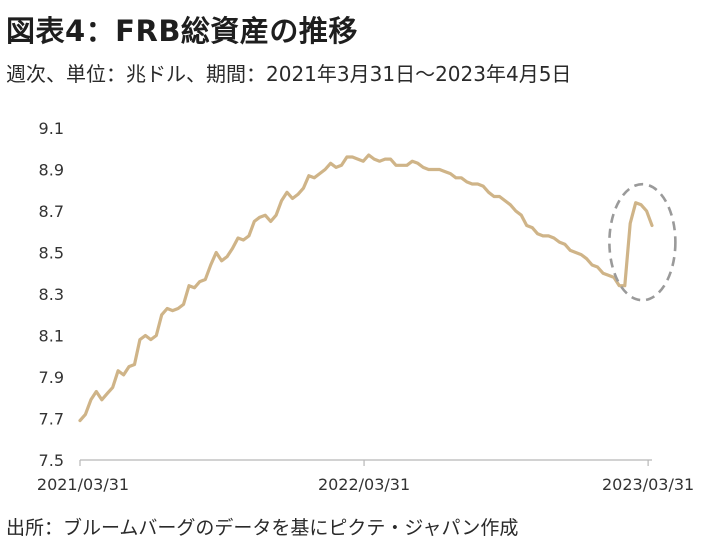 The image size is (722, 546). What do you see at coordinates (51, 460) in the screenshot?
I see `y-tick-label: 7.5` at bounding box center [51, 460].